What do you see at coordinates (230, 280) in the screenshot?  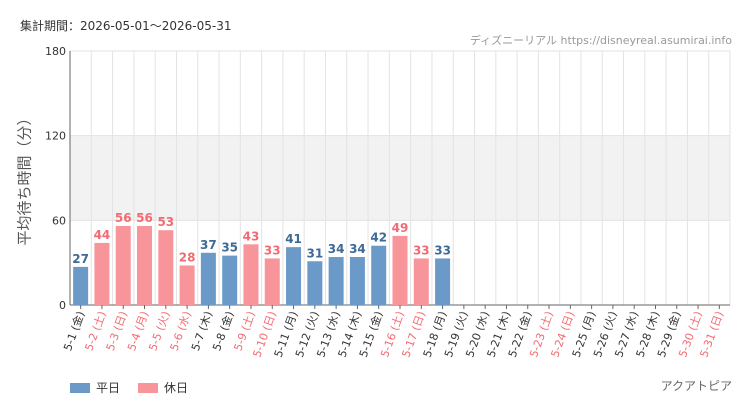 I see `bar-5-8 (金)` at bounding box center [230, 280].